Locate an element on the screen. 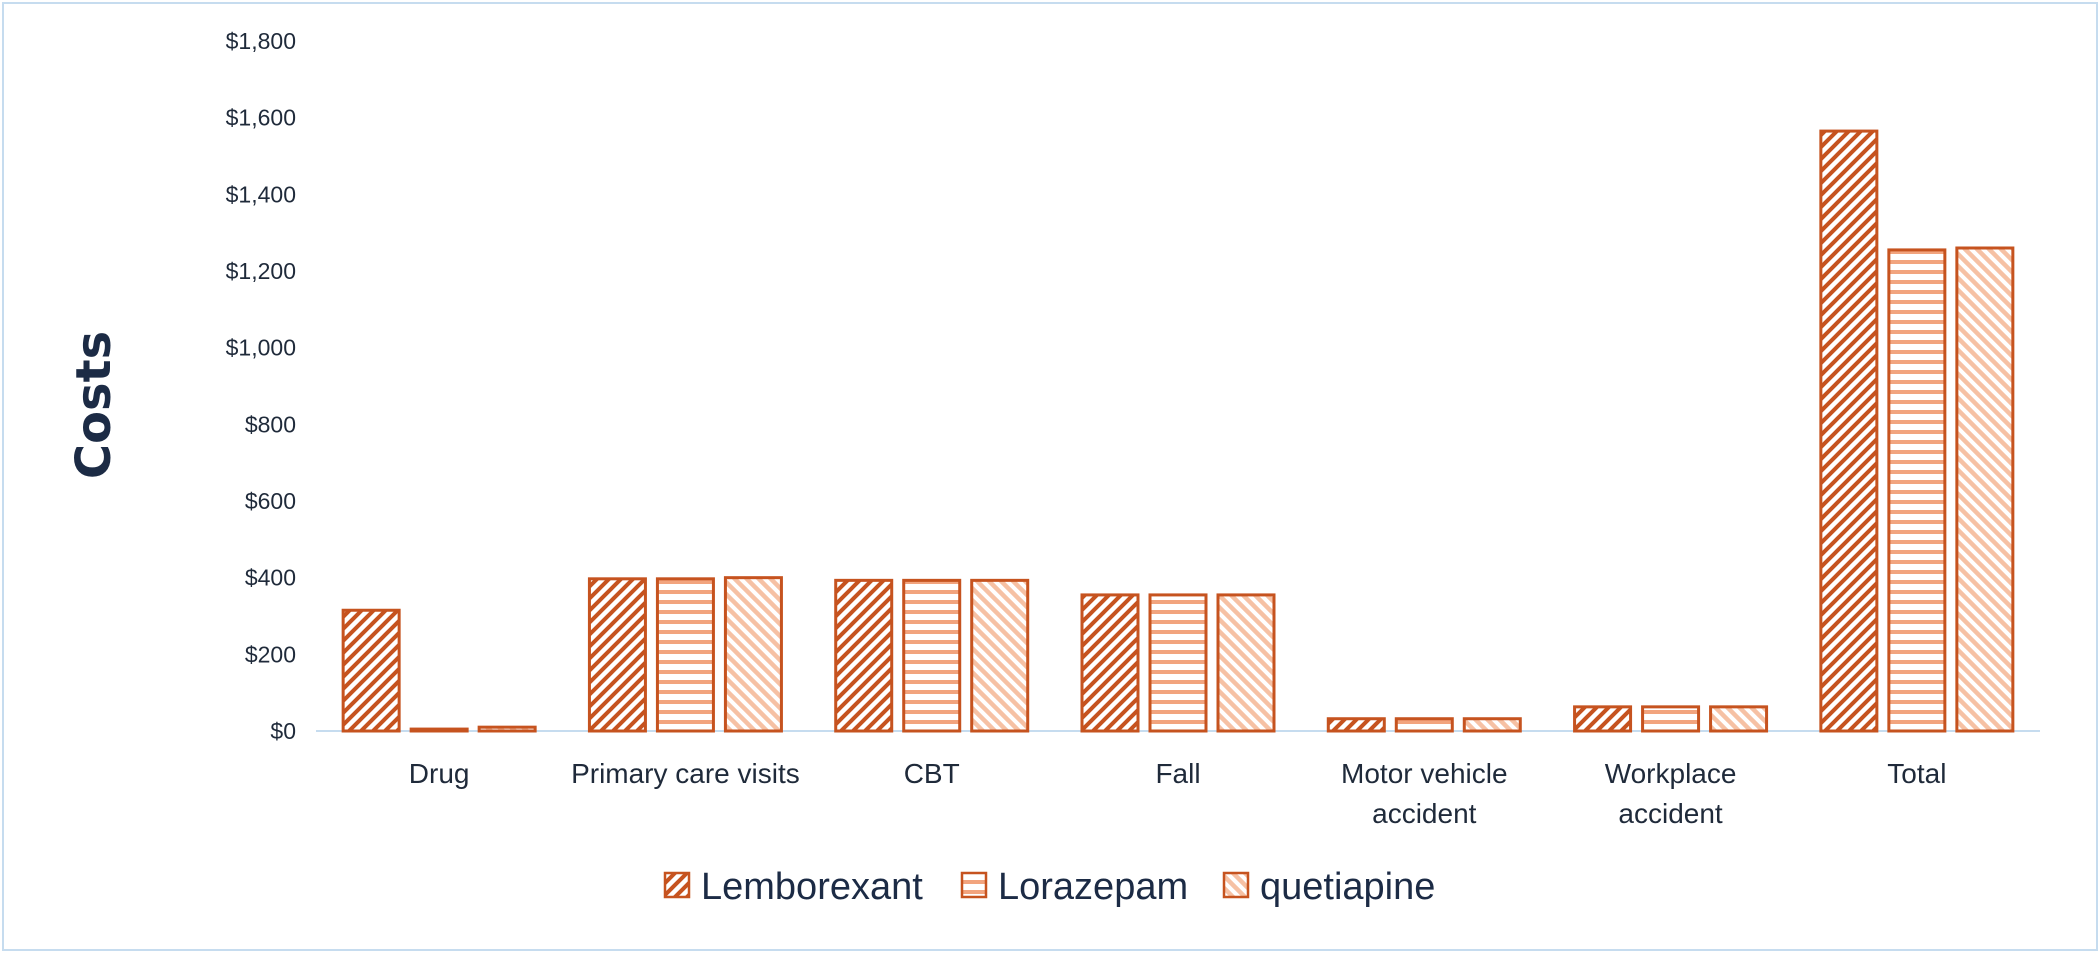 The image size is (2100, 953). category-label: Fall is located at coordinates (1177, 773).